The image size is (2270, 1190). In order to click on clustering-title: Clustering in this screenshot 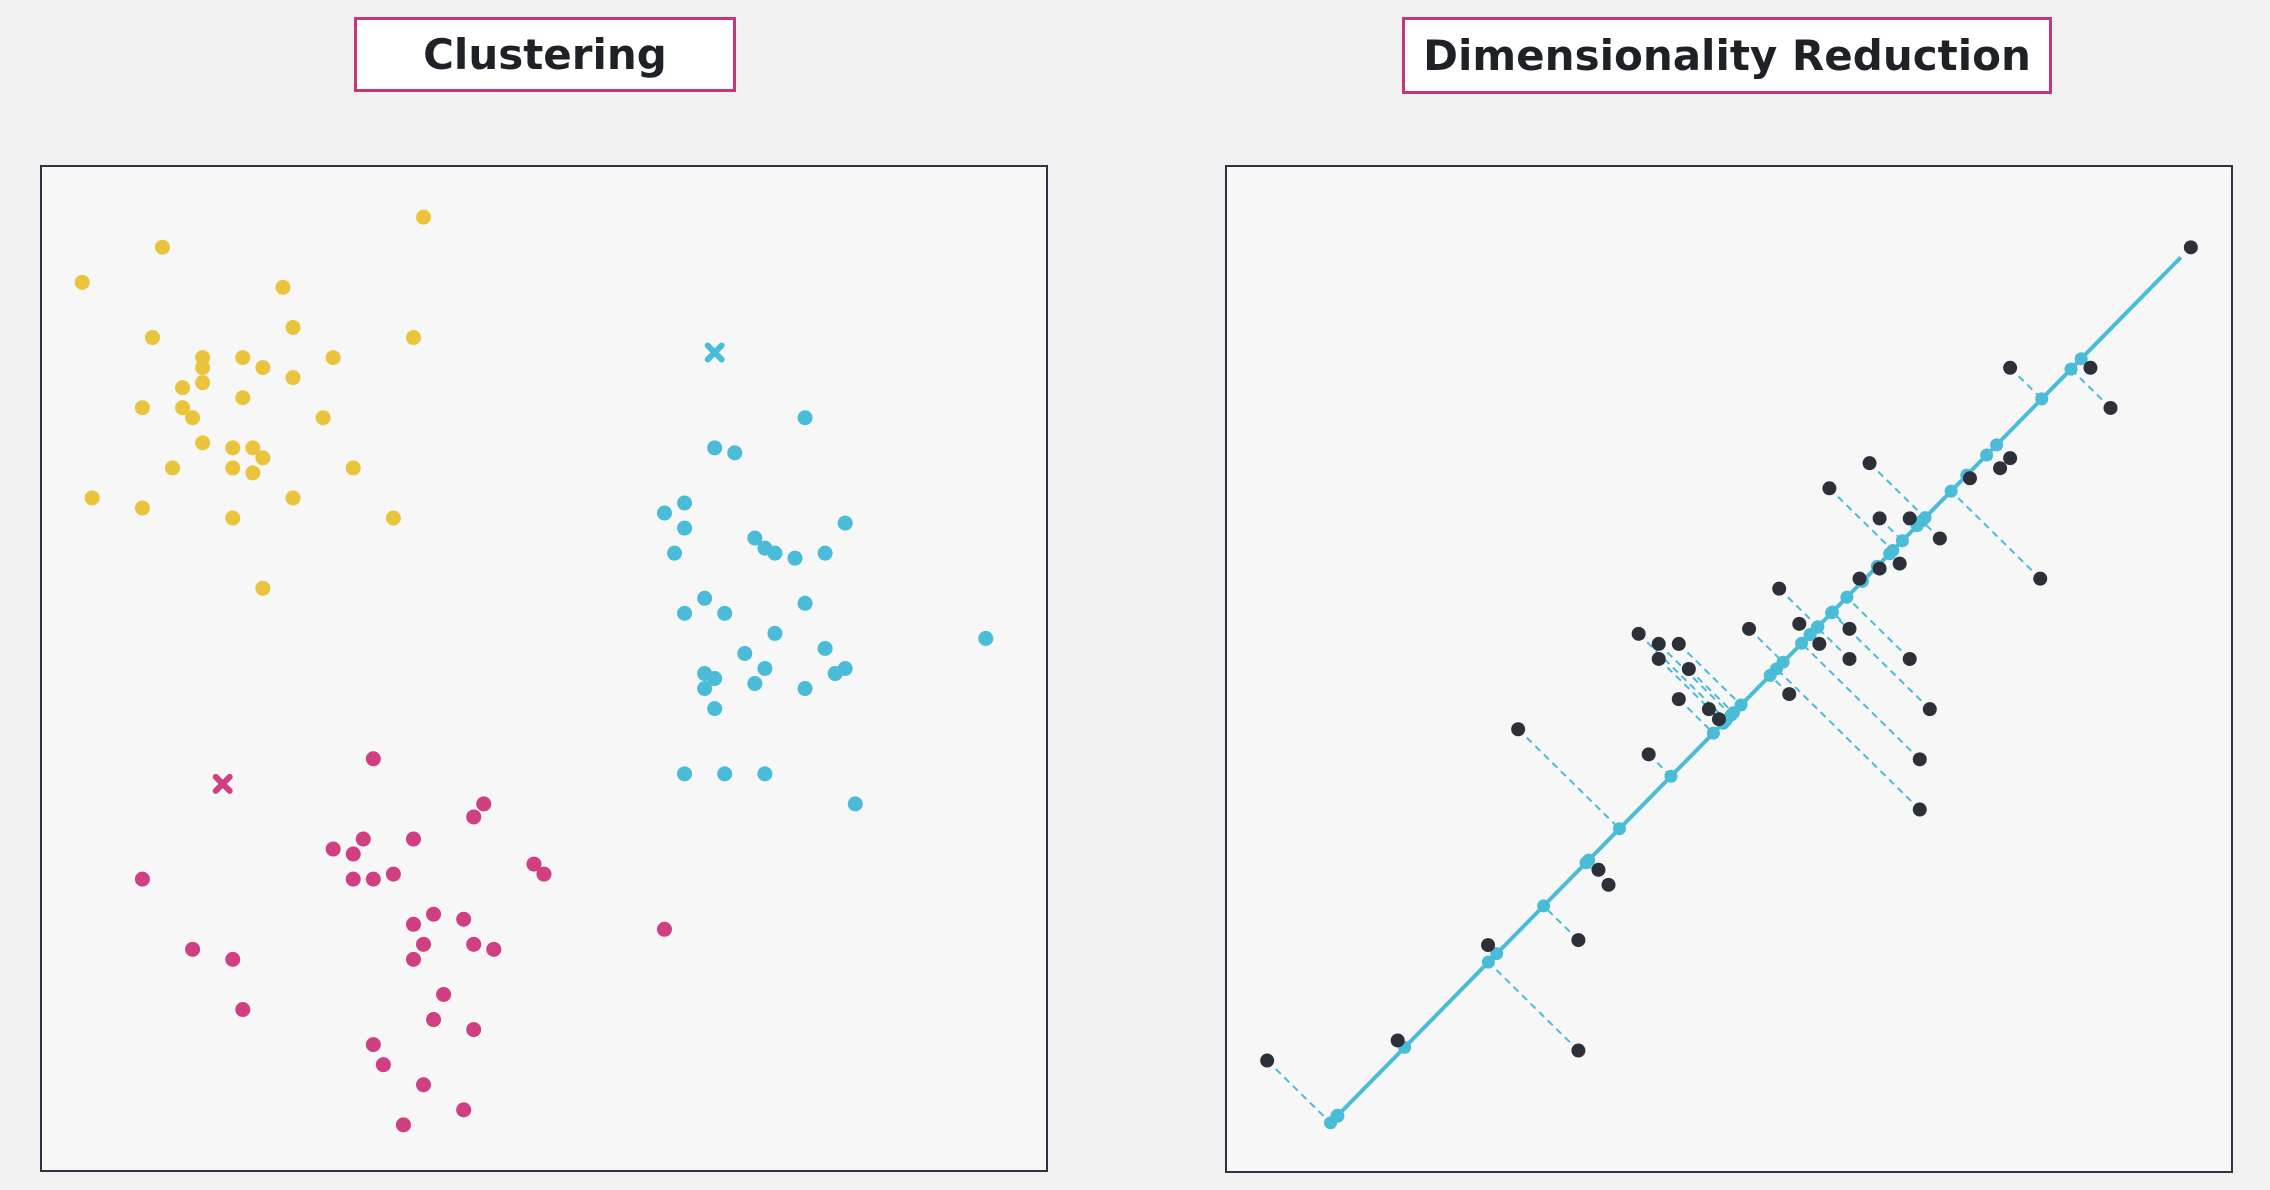, I will do `click(545, 54)`.